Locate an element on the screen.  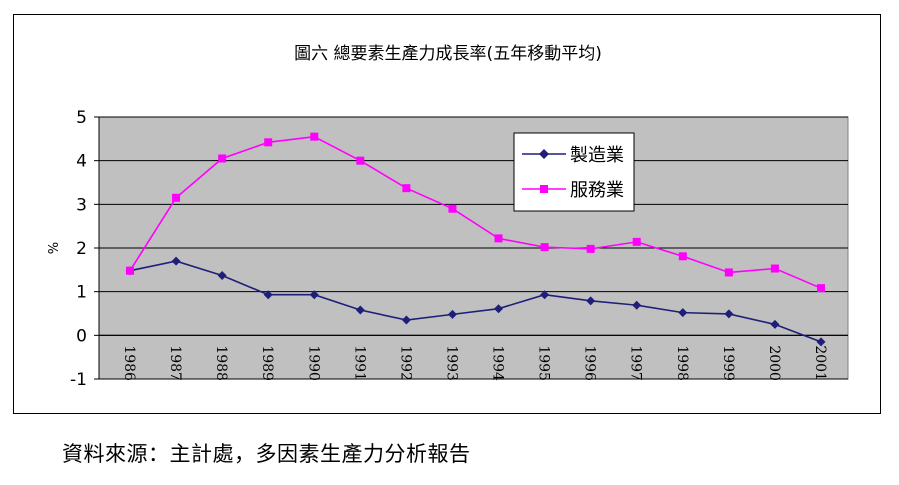
x-tick-label: 1986 is located at coordinates (129, 363).